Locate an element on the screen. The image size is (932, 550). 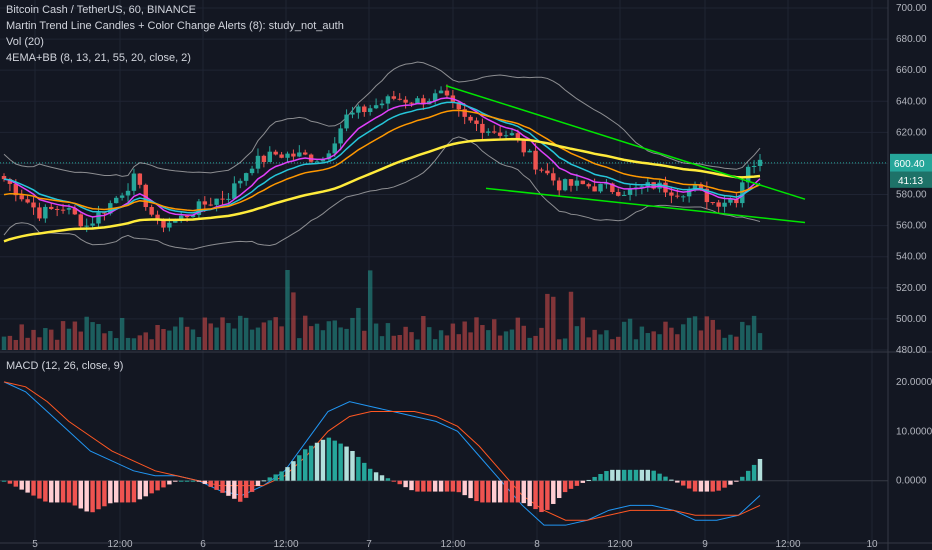
symbol-title: Bitcoin Cash / TetherUS, 60, BINANCE is located at coordinates (101, 10).